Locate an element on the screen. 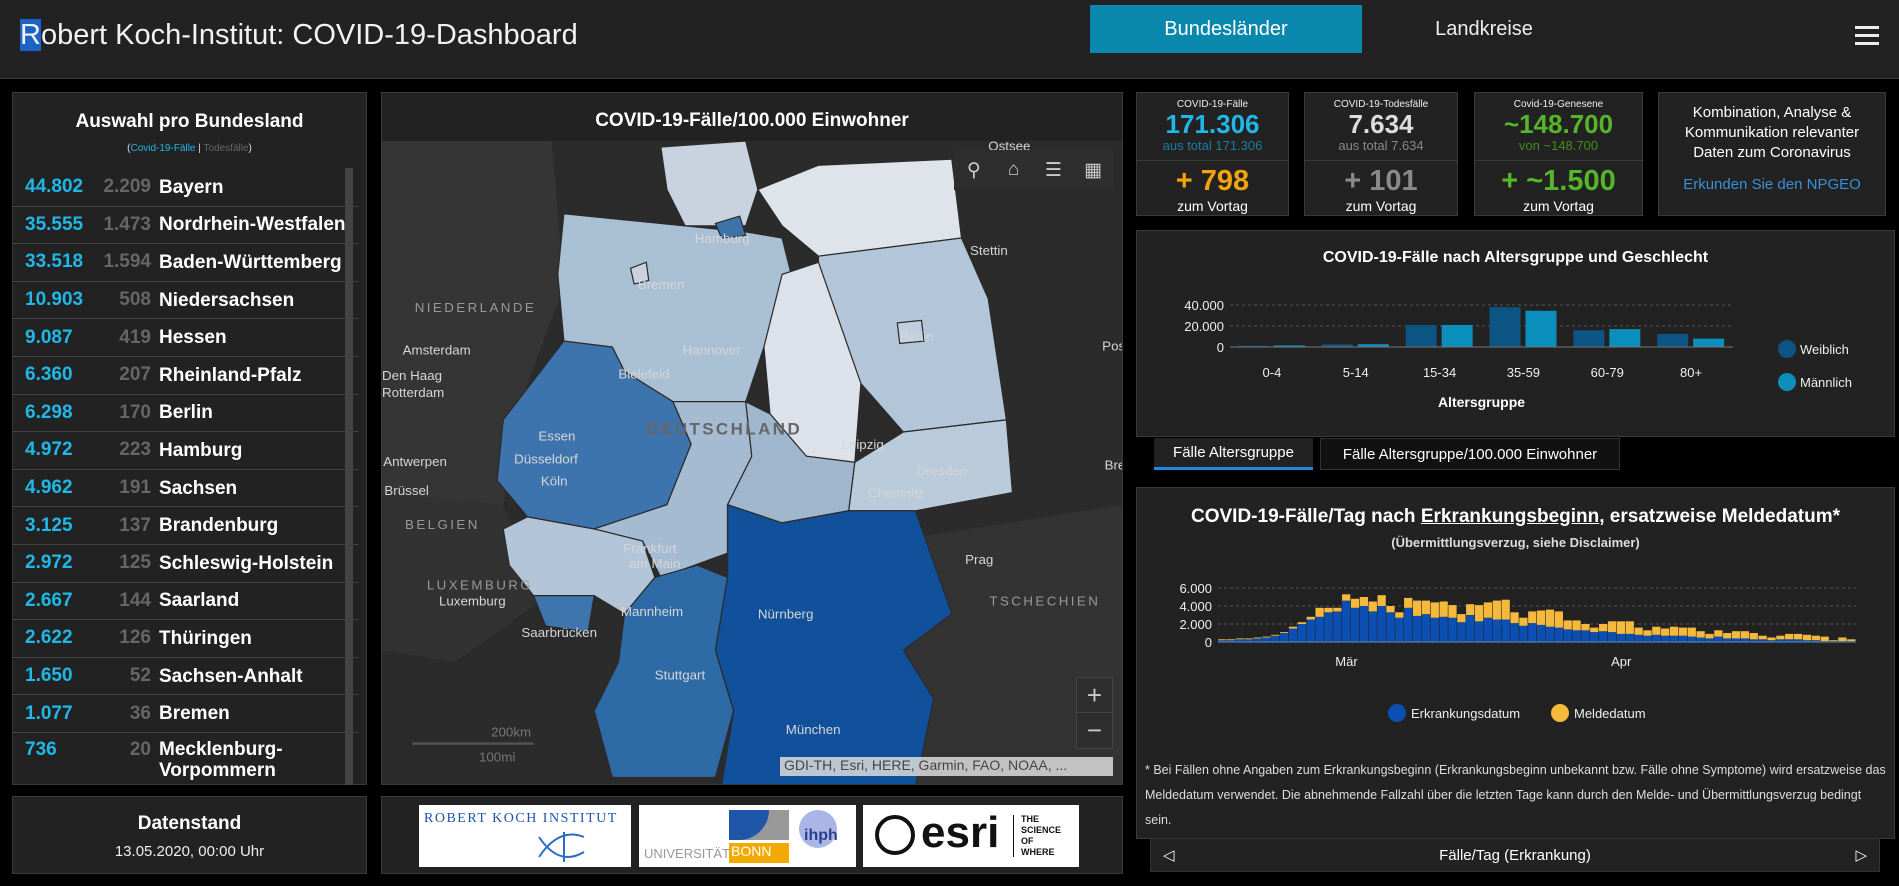 The image size is (1899, 886). legend-label: Meldedatum is located at coordinates (1610, 713).